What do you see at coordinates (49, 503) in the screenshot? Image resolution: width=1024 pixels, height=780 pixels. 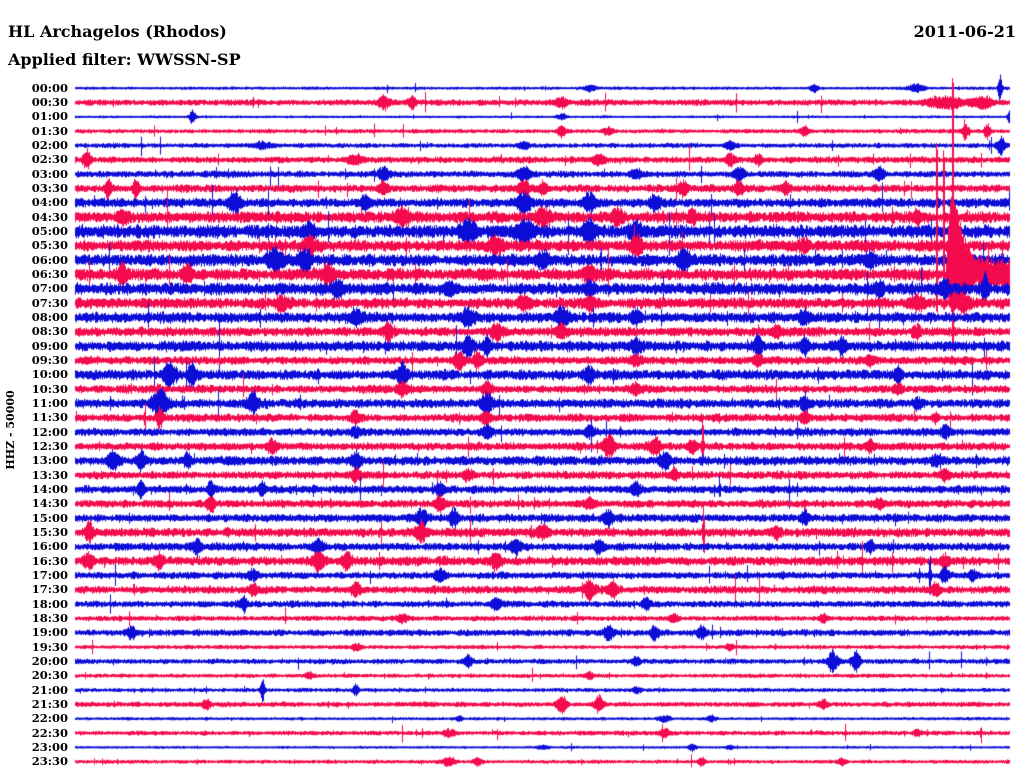 I see `time-label: 14:30` at bounding box center [49, 503].